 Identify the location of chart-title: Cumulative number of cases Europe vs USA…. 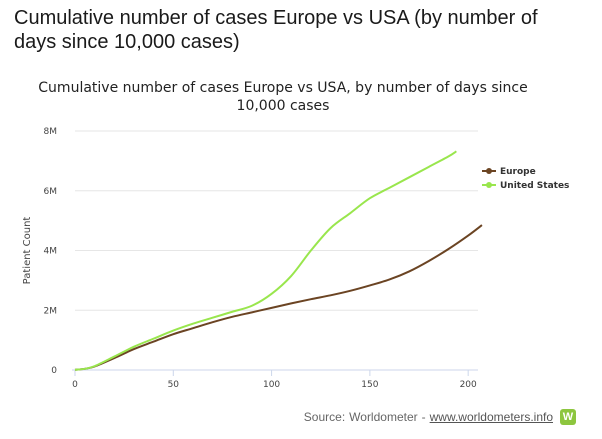
(282, 88).